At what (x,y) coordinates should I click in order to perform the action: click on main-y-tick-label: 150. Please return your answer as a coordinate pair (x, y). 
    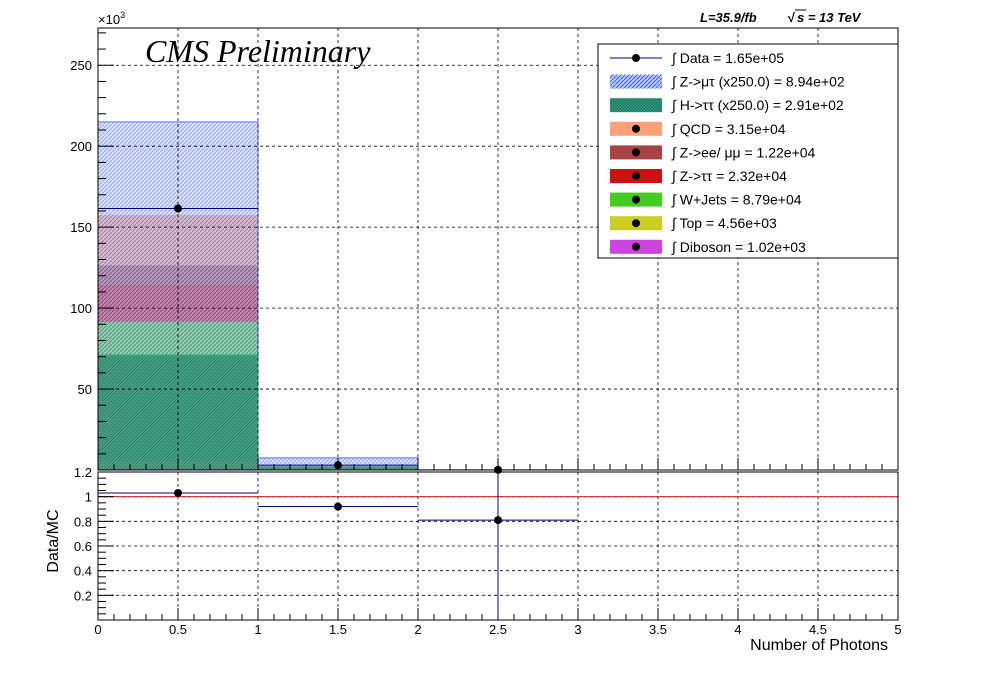
    Looking at the image, I should click on (81, 227).